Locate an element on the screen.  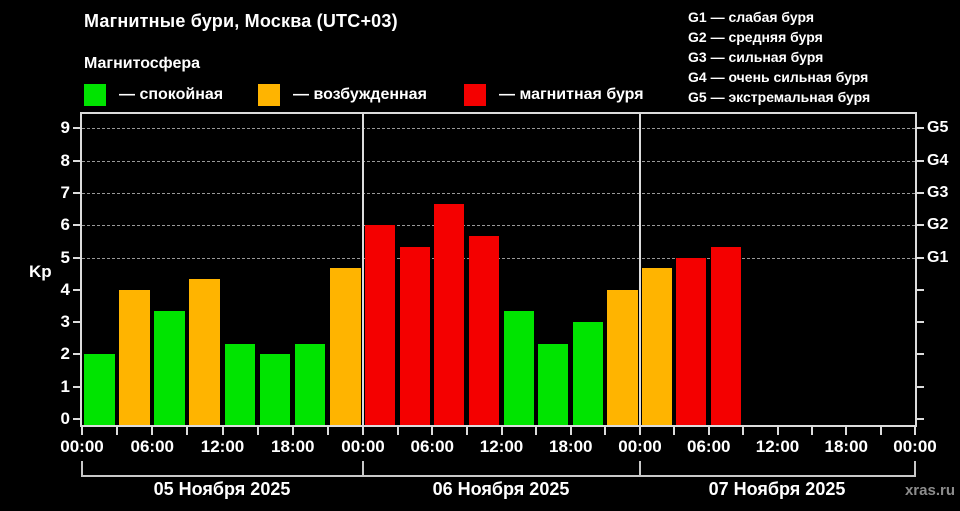
g-axis-label-g3: G3 is located at coordinates (938, 192).